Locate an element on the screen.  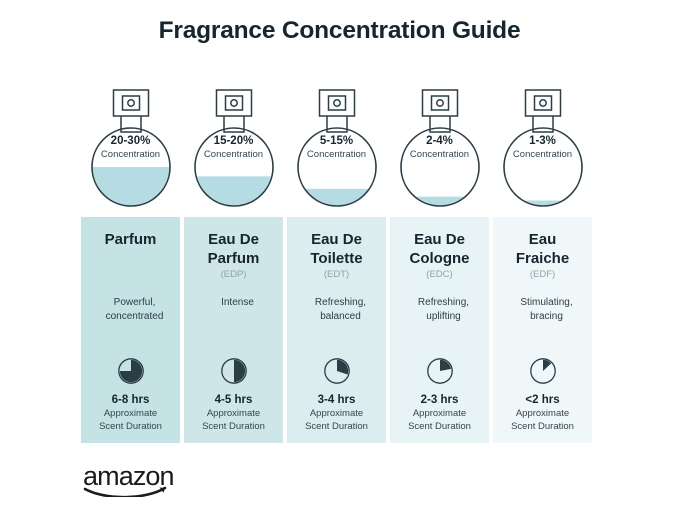
fragrance-name: Eau De Cologne is located at coordinates (439, 249).